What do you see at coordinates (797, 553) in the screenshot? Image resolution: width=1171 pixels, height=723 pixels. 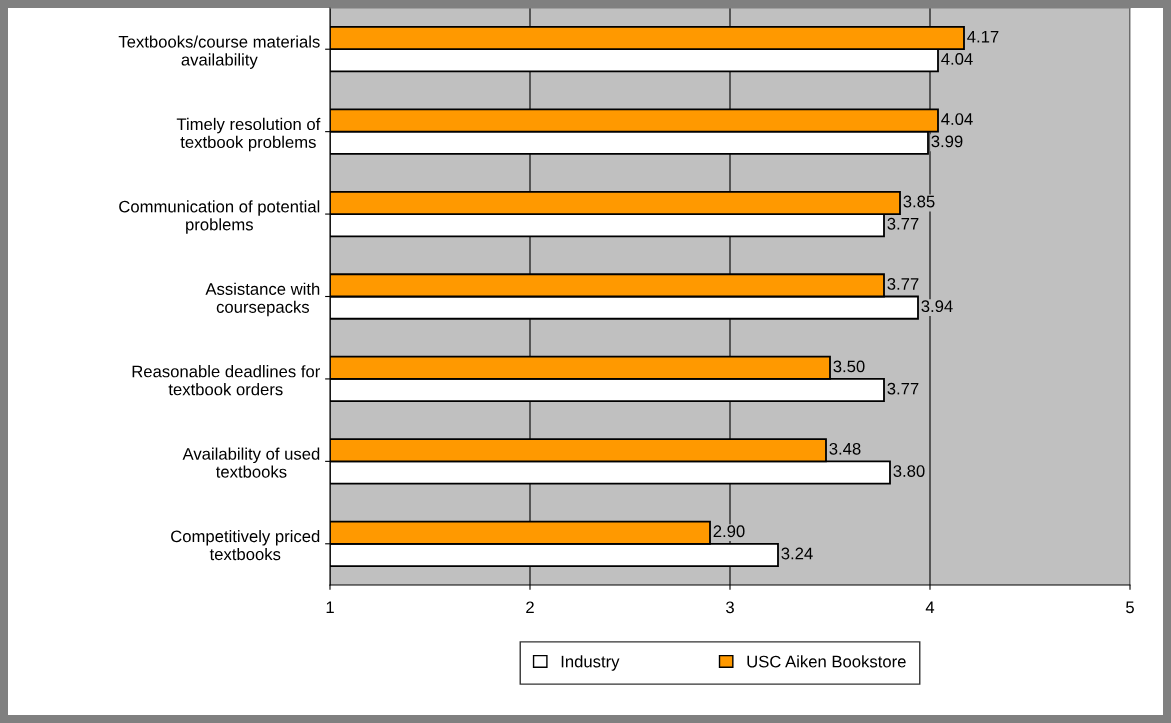 I see `data-label: 3.24` at bounding box center [797, 553].